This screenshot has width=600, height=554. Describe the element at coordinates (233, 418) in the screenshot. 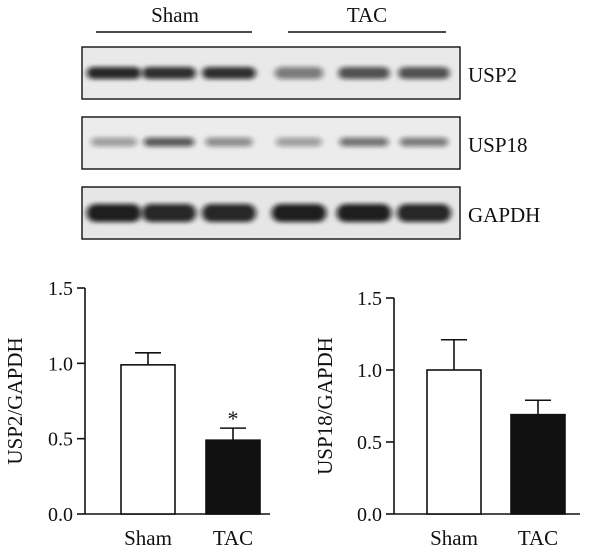

I see `significance-marker: *` at that location.